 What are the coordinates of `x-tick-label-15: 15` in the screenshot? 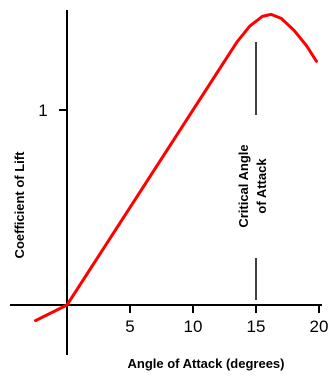 It's located at (256, 326).